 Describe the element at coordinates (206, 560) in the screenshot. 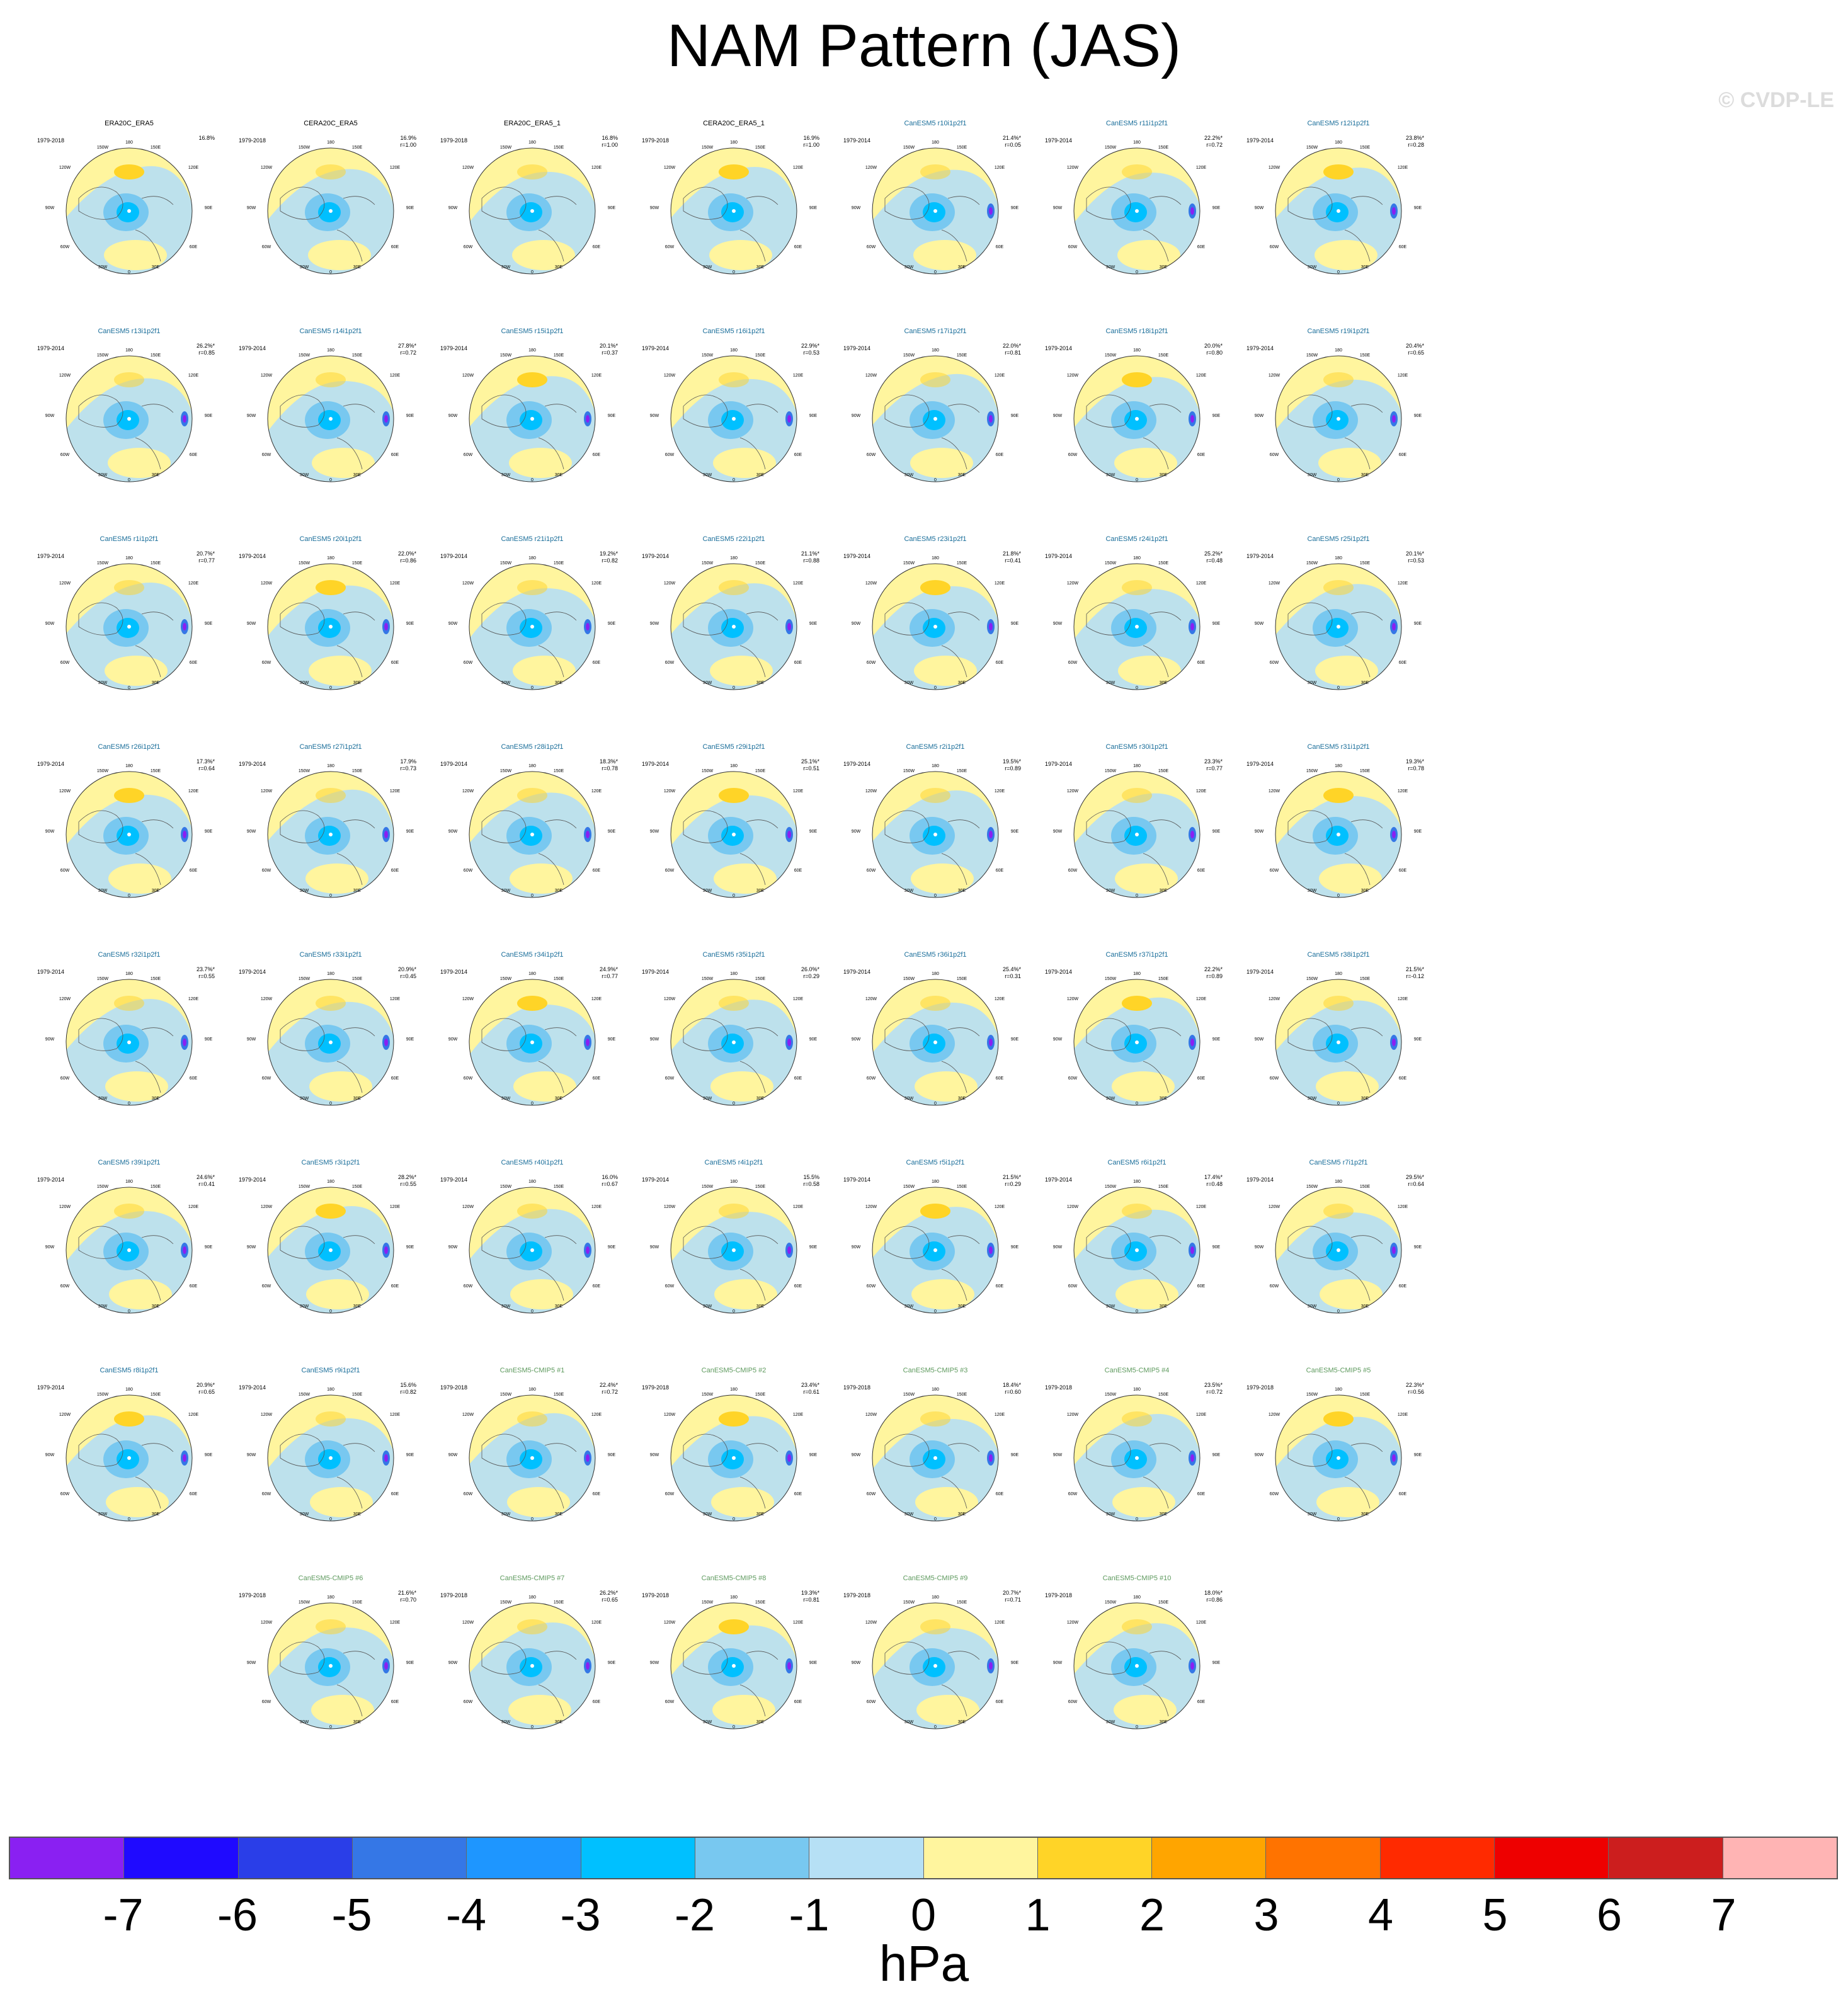

I see `panel-correlation: r=0.77` at that location.